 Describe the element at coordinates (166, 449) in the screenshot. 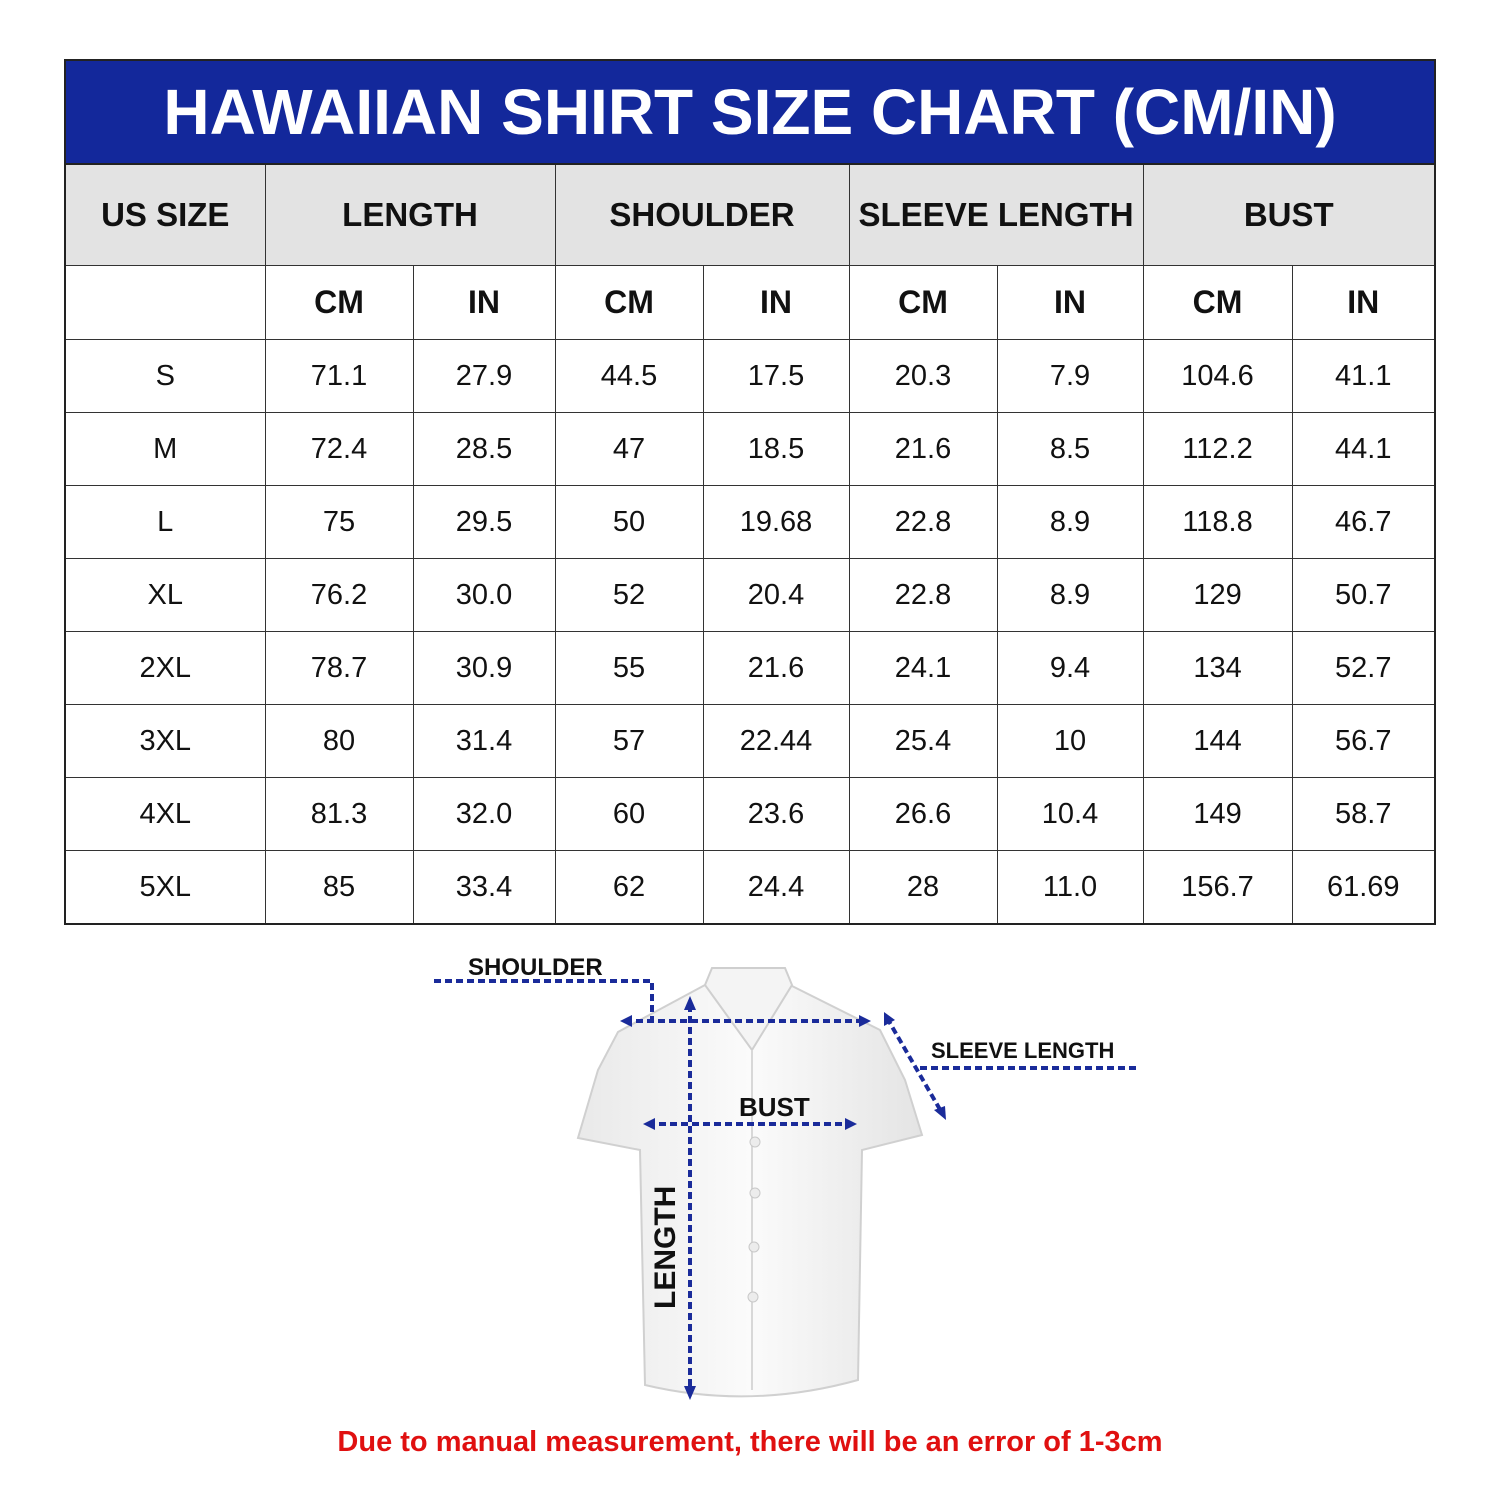

I see `size-cell: M` at that location.